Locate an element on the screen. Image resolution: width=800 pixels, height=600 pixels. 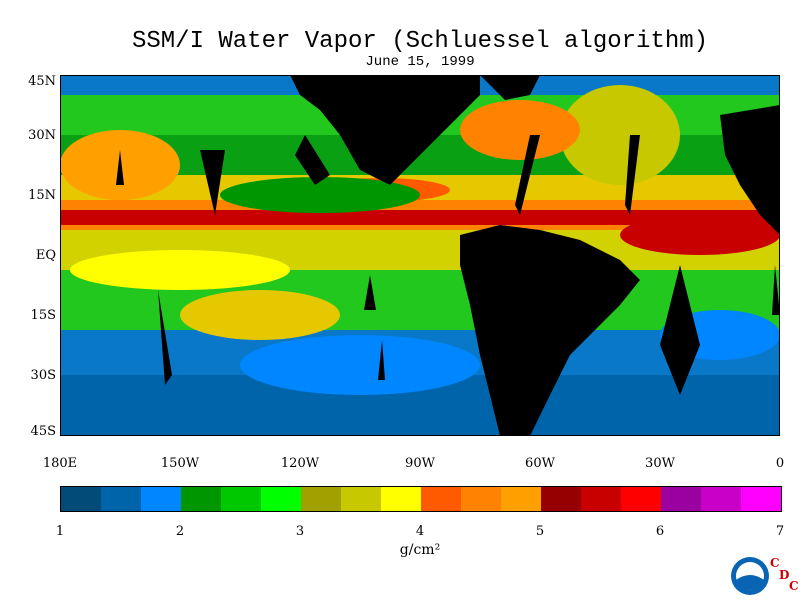
colorbar-tick-label: 2 is located at coordinates (180, 531).